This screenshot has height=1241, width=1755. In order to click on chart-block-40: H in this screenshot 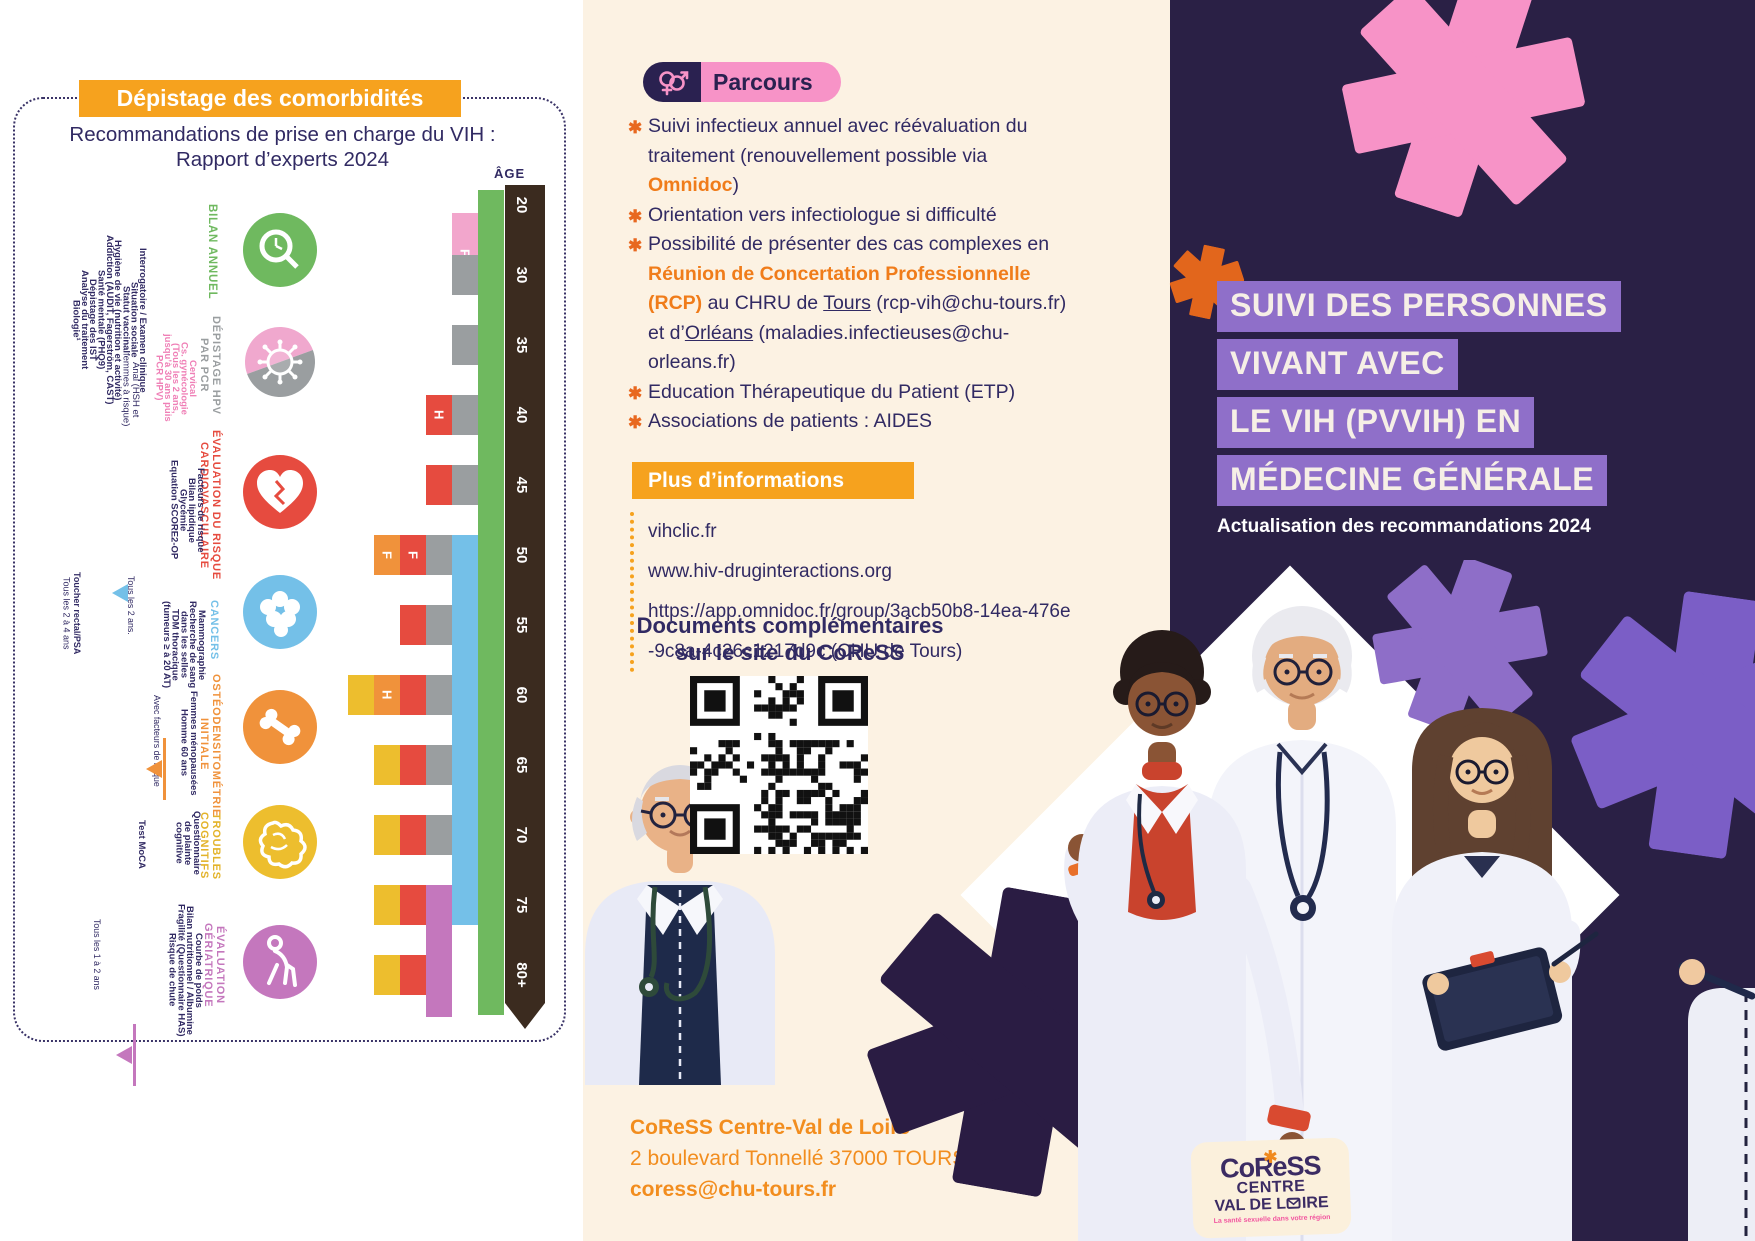, I will do `click(439, 415)`.